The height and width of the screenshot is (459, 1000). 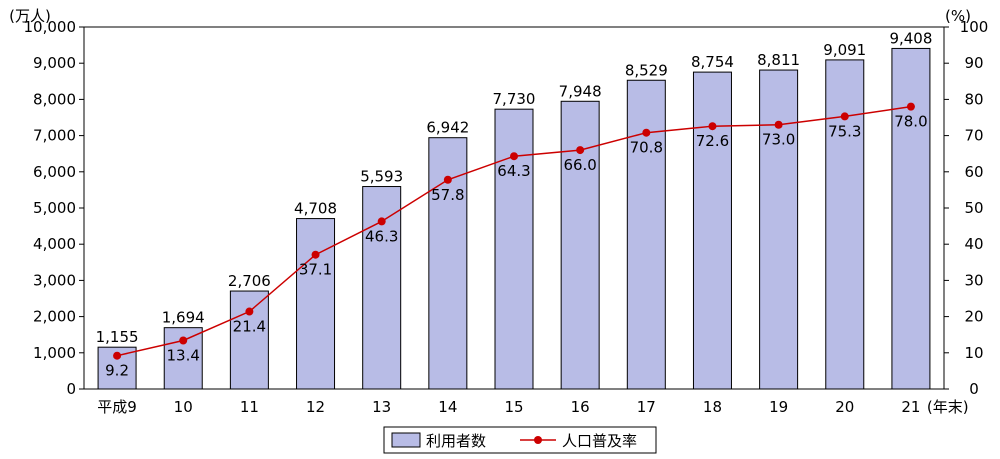 What do you see at coordinates (183, 407) in the screenshot?
I see `x-tick-label-1: 10` at bounding box center [183, 407].